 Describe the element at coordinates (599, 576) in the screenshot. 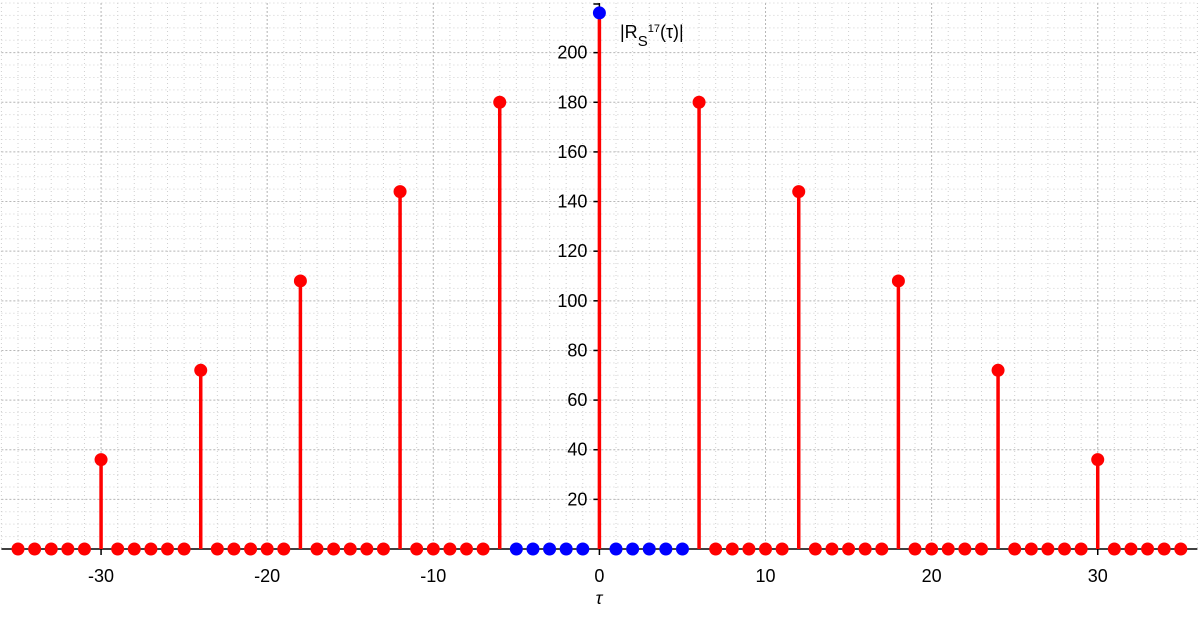

I see `x-tick-label: 0` at that location.